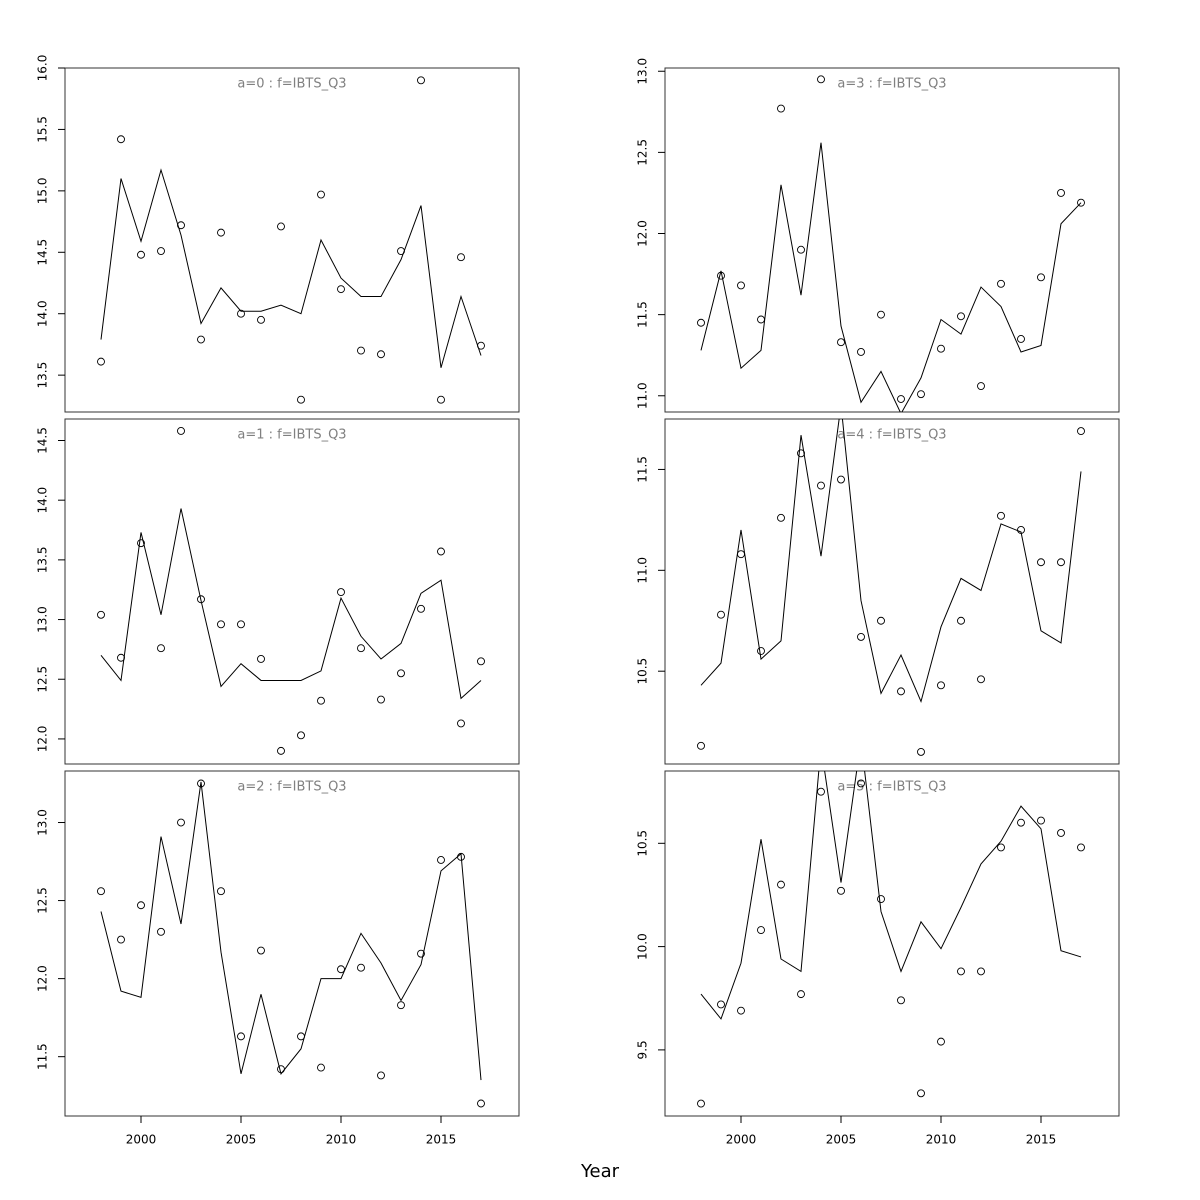 This screenshot has width=1200, height=1200. What do you see at coordinates (643, 1049) in the screenshot?
I see `y-tick-label: 9.5` at bounding box center [643, 1049].